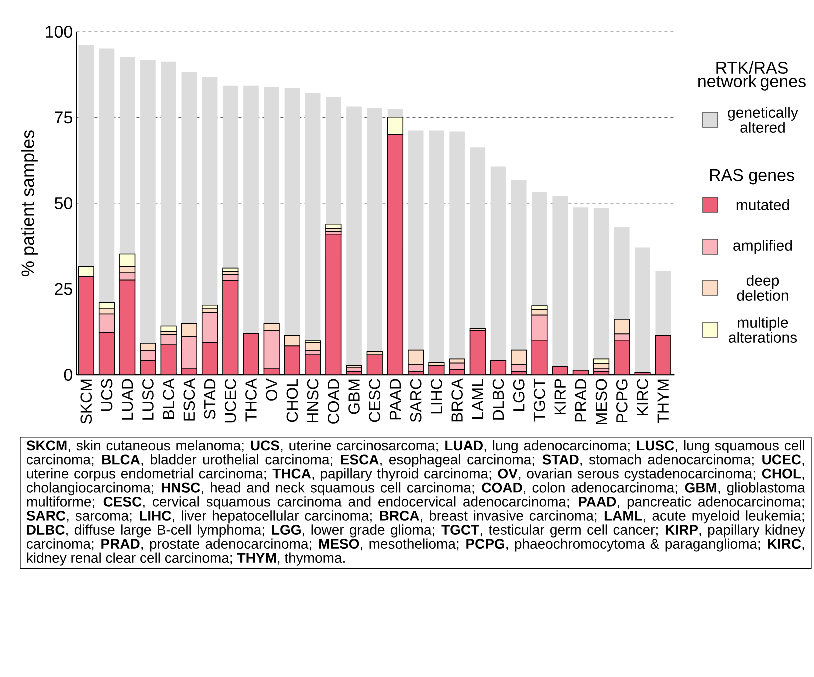 Image resolution: width=814 pixels, height=677 pixels. What do you see at coordinates (63, 289) in the screenshot?
I see `y-tick-label: 25` at bounding box center [63, 289].